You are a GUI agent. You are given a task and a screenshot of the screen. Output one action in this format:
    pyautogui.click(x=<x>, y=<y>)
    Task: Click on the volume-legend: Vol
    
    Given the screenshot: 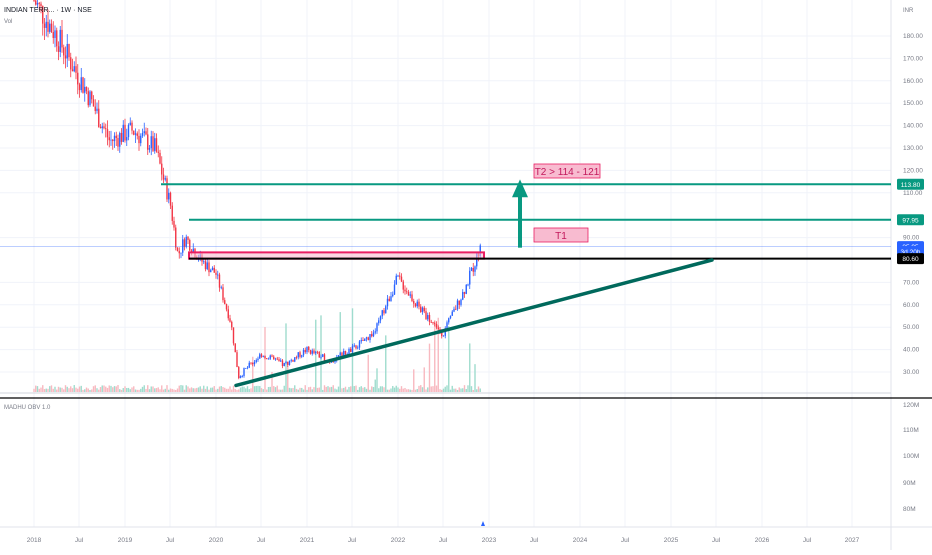 What is the action you would take?
    pyautogui.click(x=8, y=22)
    